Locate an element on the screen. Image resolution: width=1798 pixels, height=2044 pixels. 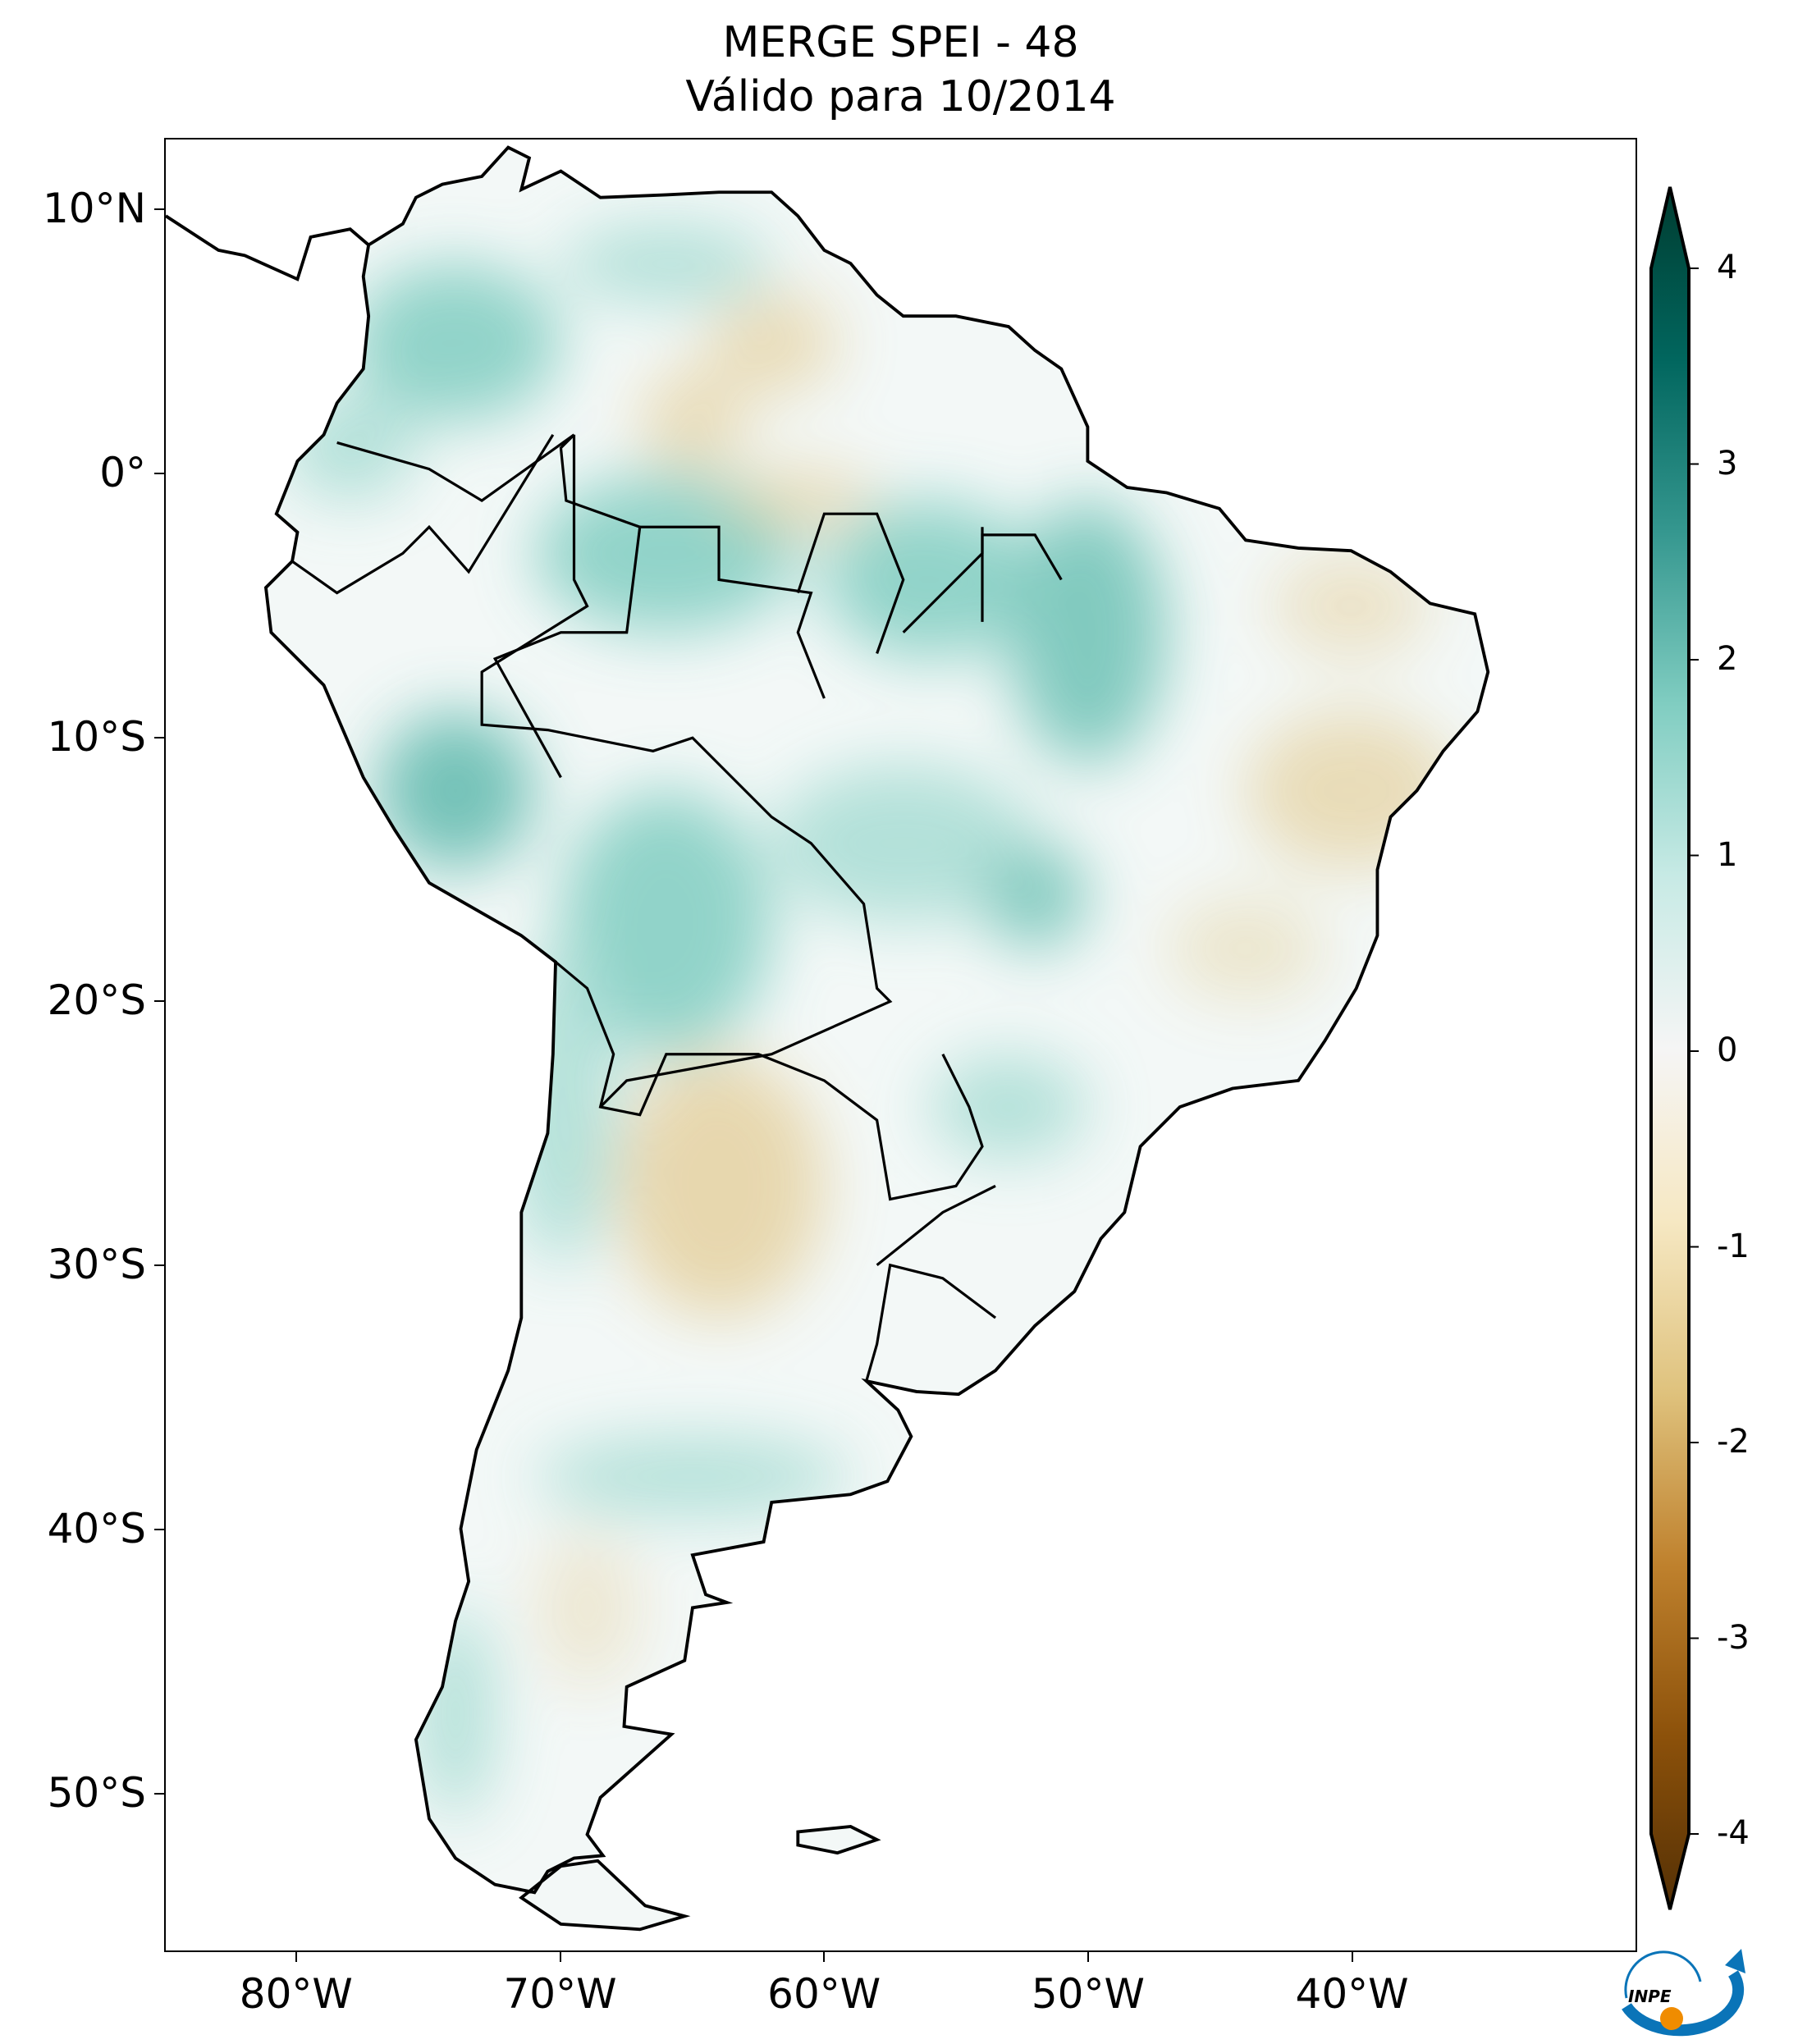
lat-tick-label: 10°S is located at coordinates (96, 736).